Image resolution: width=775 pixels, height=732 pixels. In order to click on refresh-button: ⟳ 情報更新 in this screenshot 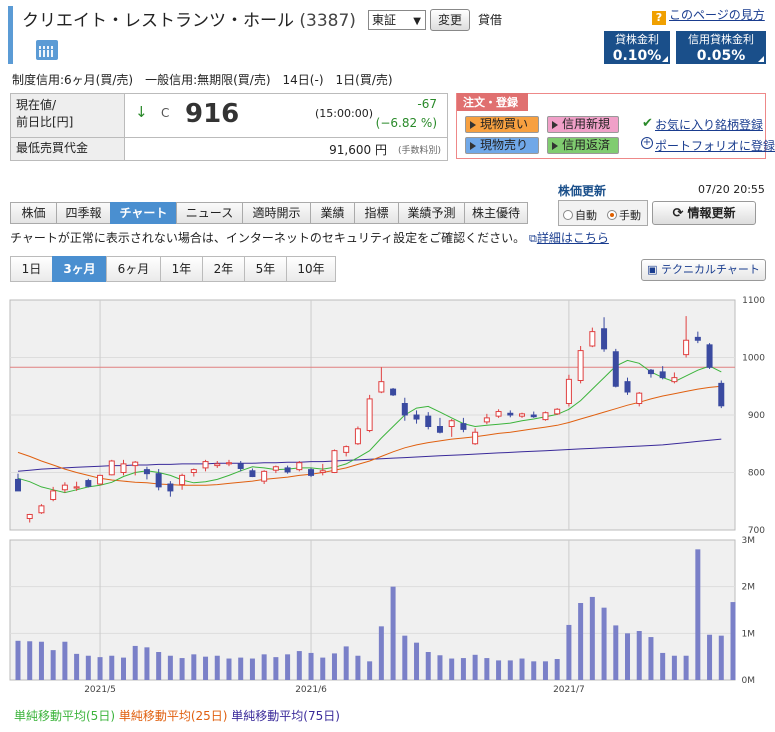, I will do `click(704, 213)`.